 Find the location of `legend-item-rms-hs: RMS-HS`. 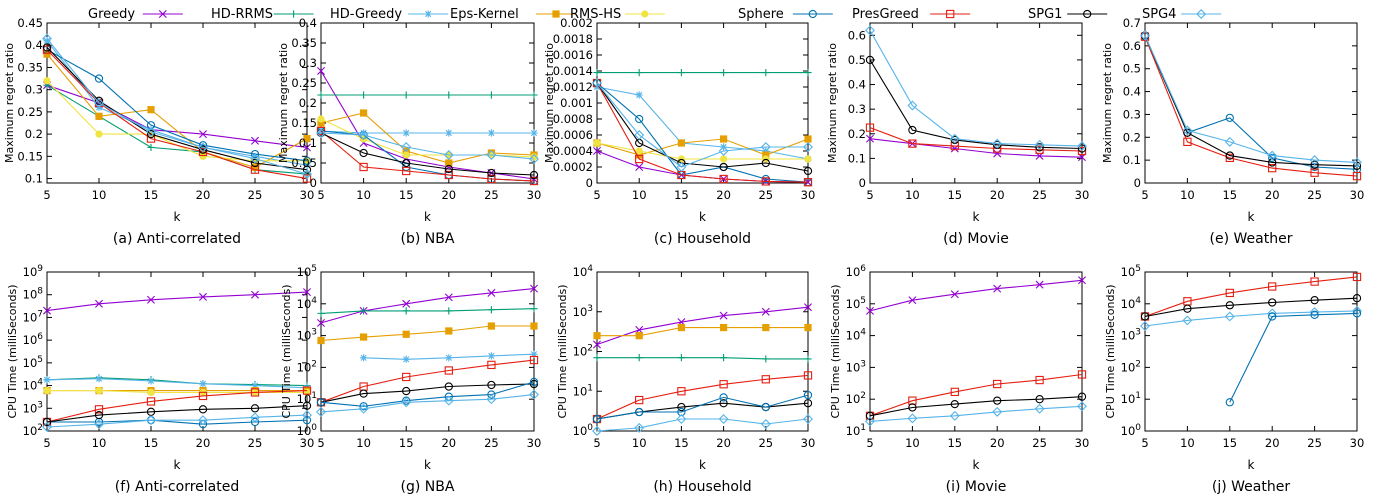

legend-item-rms-hs: RMS-HS is located at coordinates (617, 14).